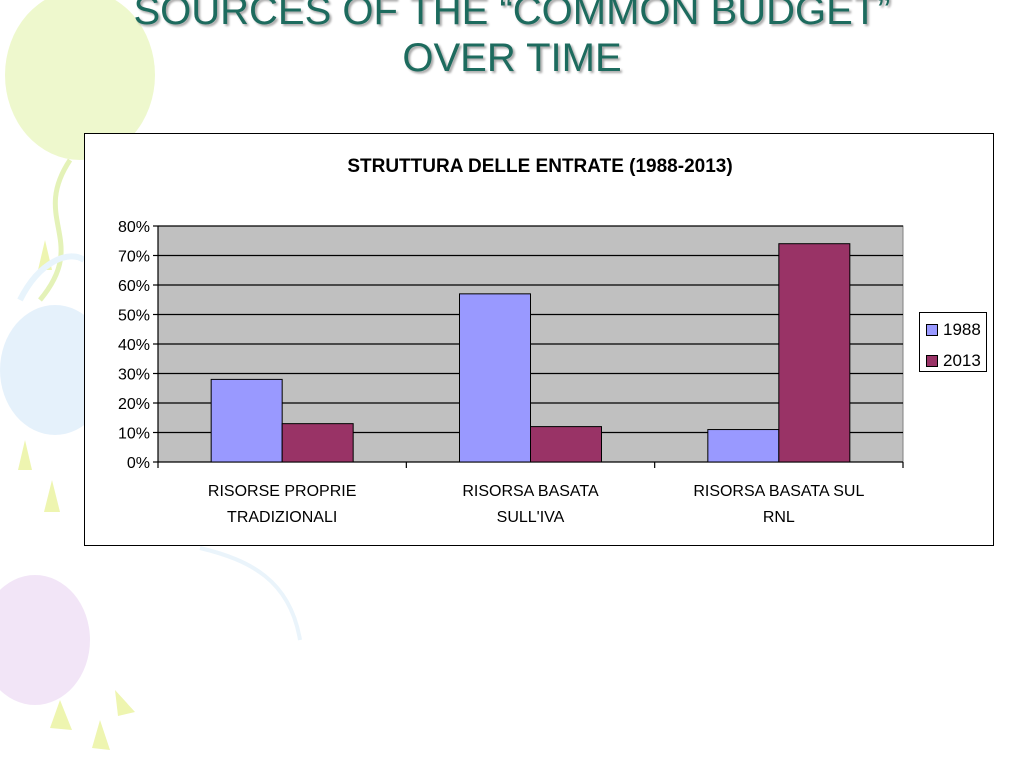 This screenshot has height=768, width=1024. What do you see at coordinates (932, 330) in the screenshot?
I see `legend-swatch-1988` at bounding box center [932, 330].